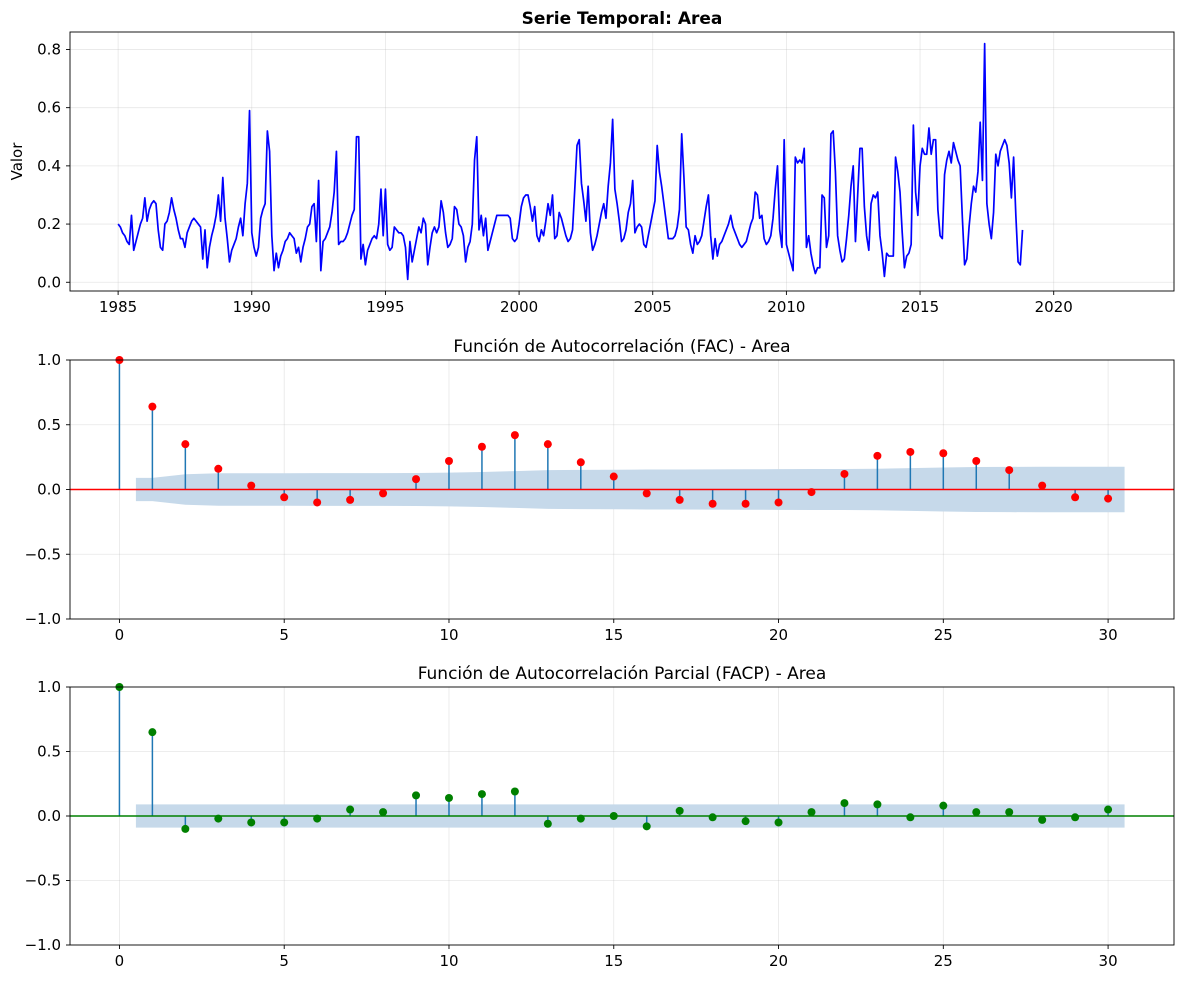  I want to click on y-tick-label: 0.4, so click(49, 166).